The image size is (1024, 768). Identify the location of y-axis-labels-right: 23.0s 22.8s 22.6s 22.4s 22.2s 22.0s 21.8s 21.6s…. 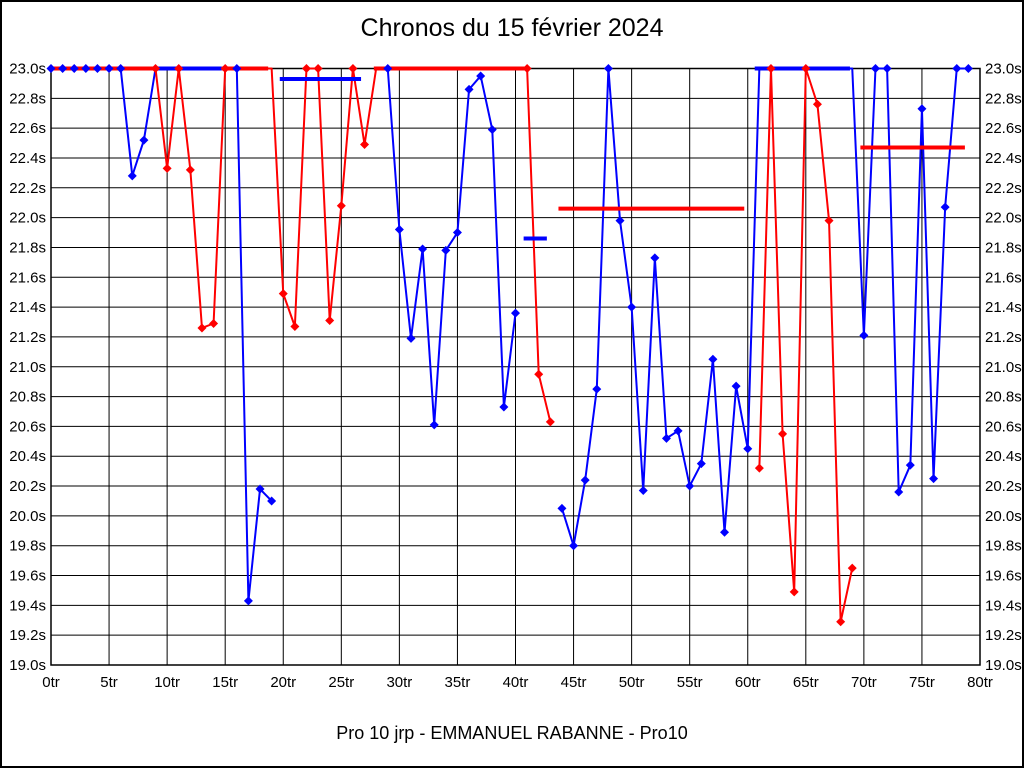
(1003, 368).